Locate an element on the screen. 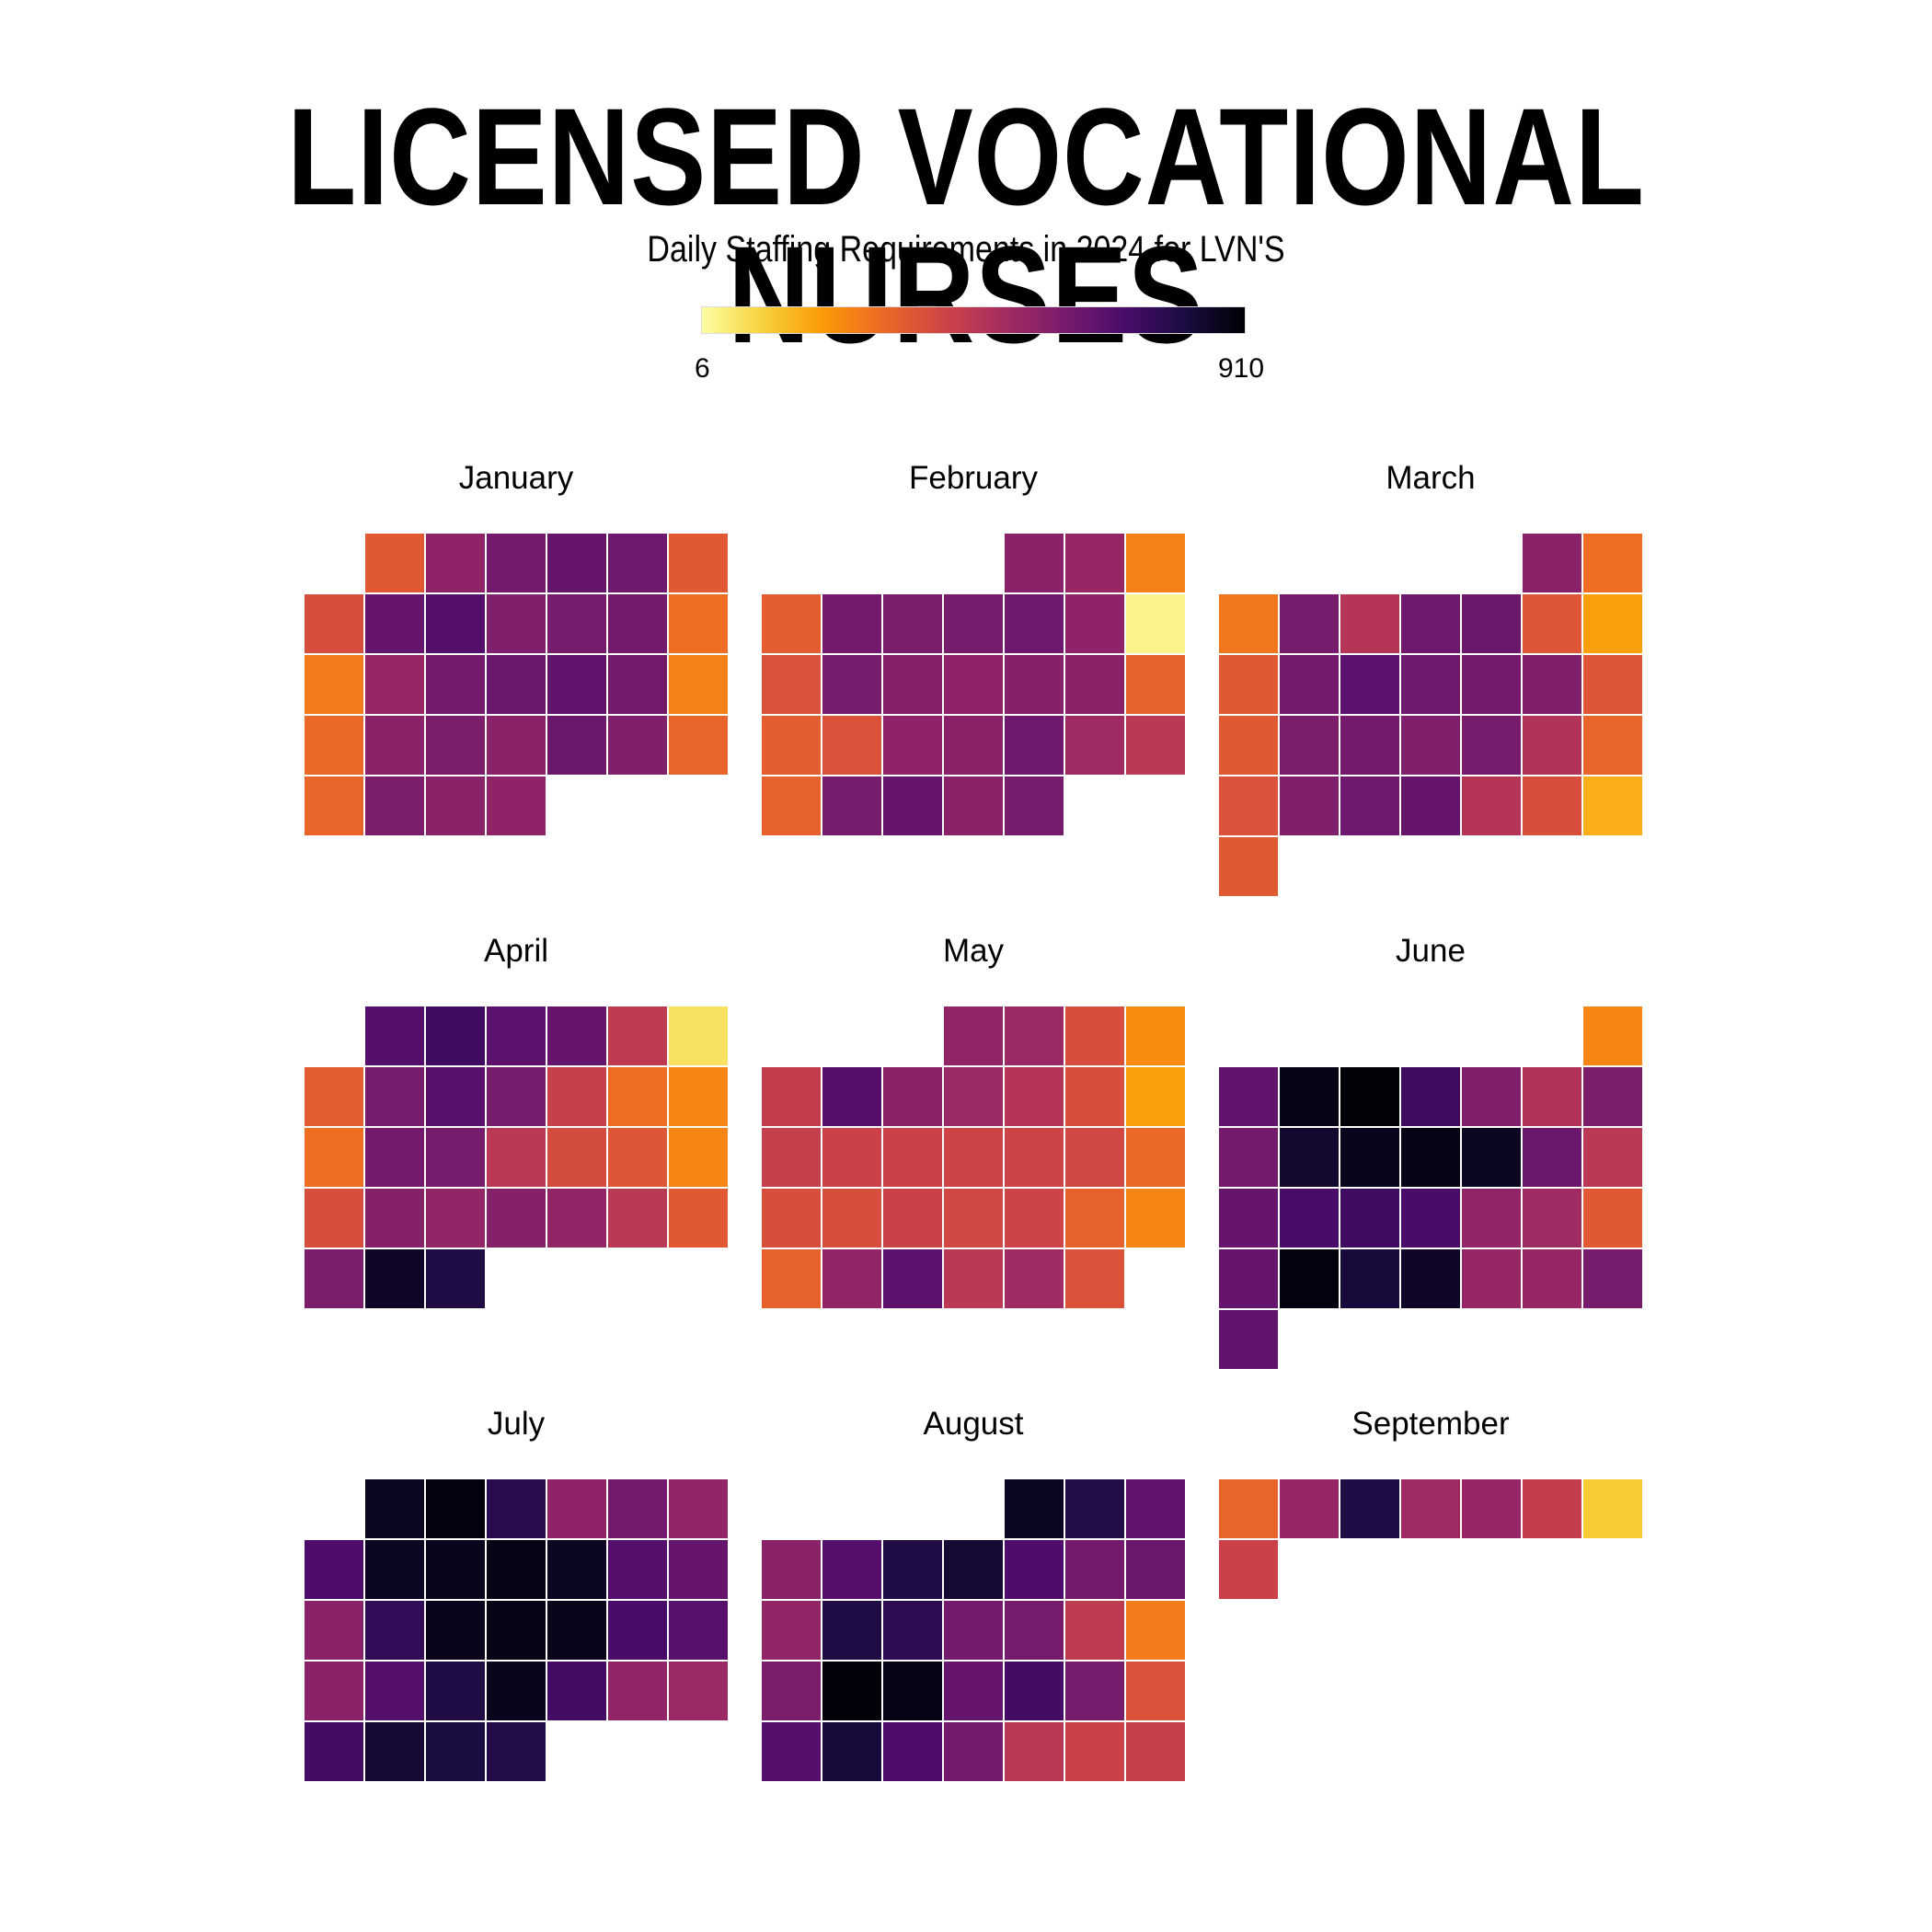  month-title-february: February is located at coordinates (974, 478).